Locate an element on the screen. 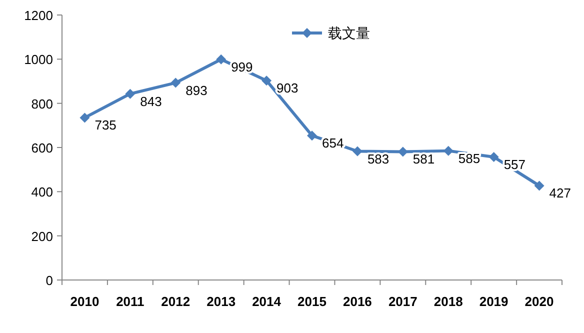 The height and width of the screenshot is (333, 584). x-tick-label: 2014 is located at coordinates (267, 301).